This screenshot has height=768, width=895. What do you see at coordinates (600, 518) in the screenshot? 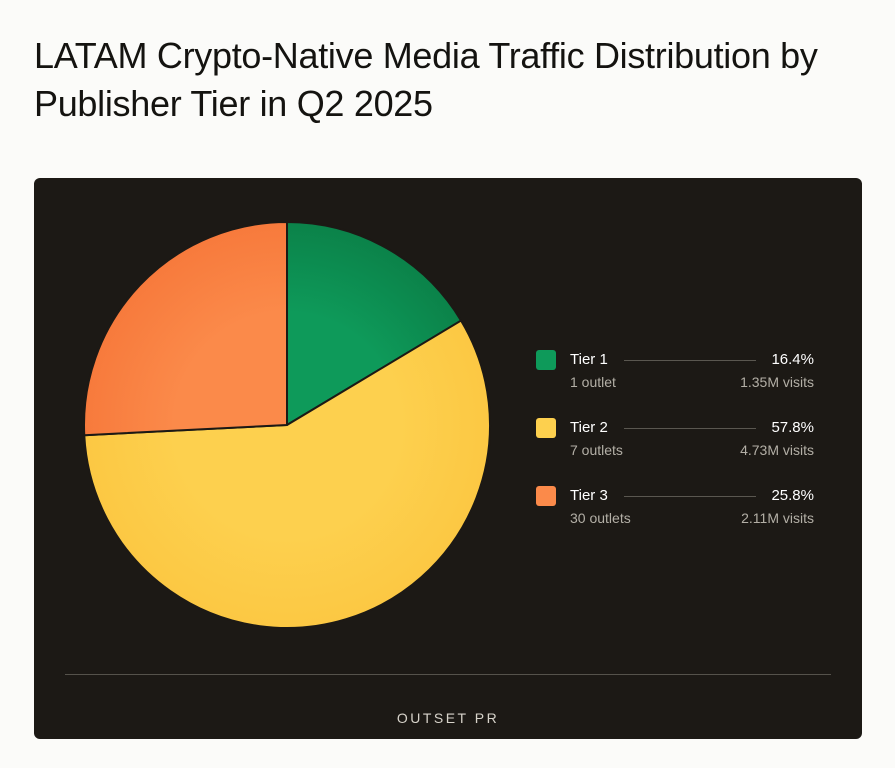
I see `legend-outlet-count: 30 outlets` at bounding box center [600, 518].